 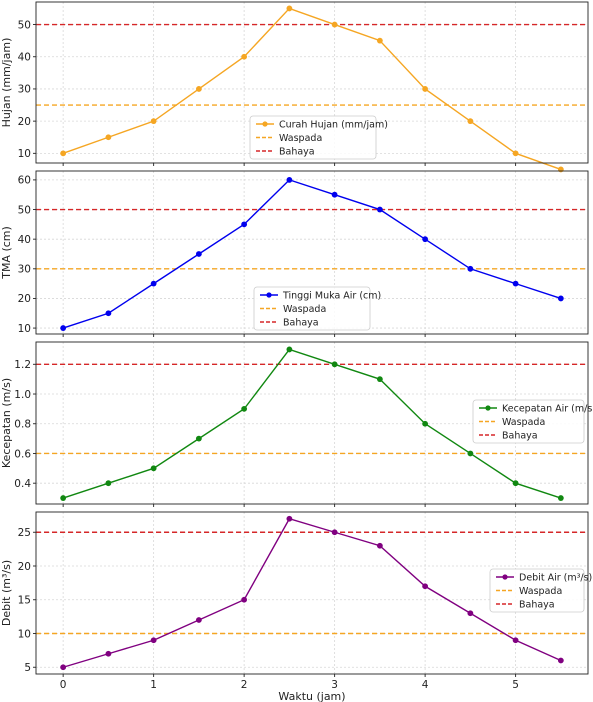 I want to click on y-tick-label: 1.0, so click(x=22, y=395).